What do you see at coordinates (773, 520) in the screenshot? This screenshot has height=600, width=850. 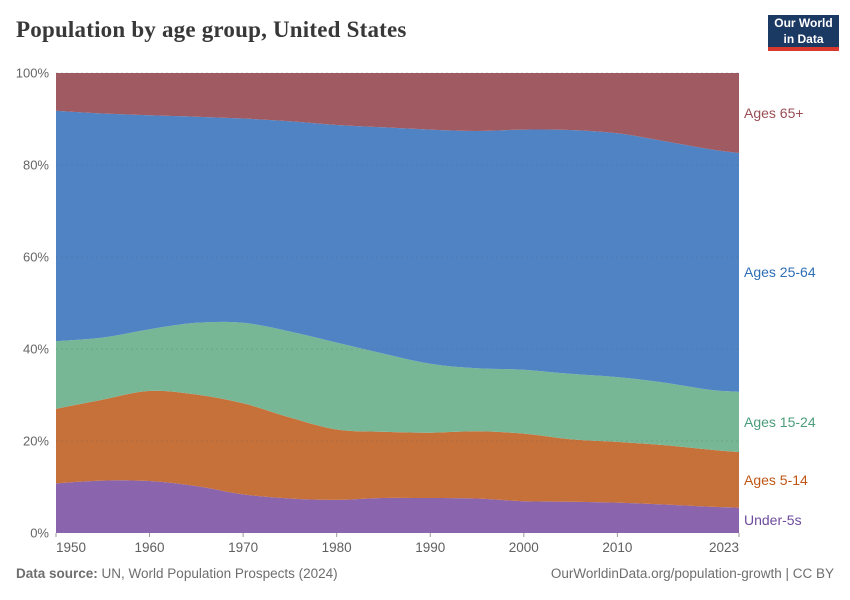 I see `legend-label-under-5s: Under-5s` at bounding box center [773, 520].